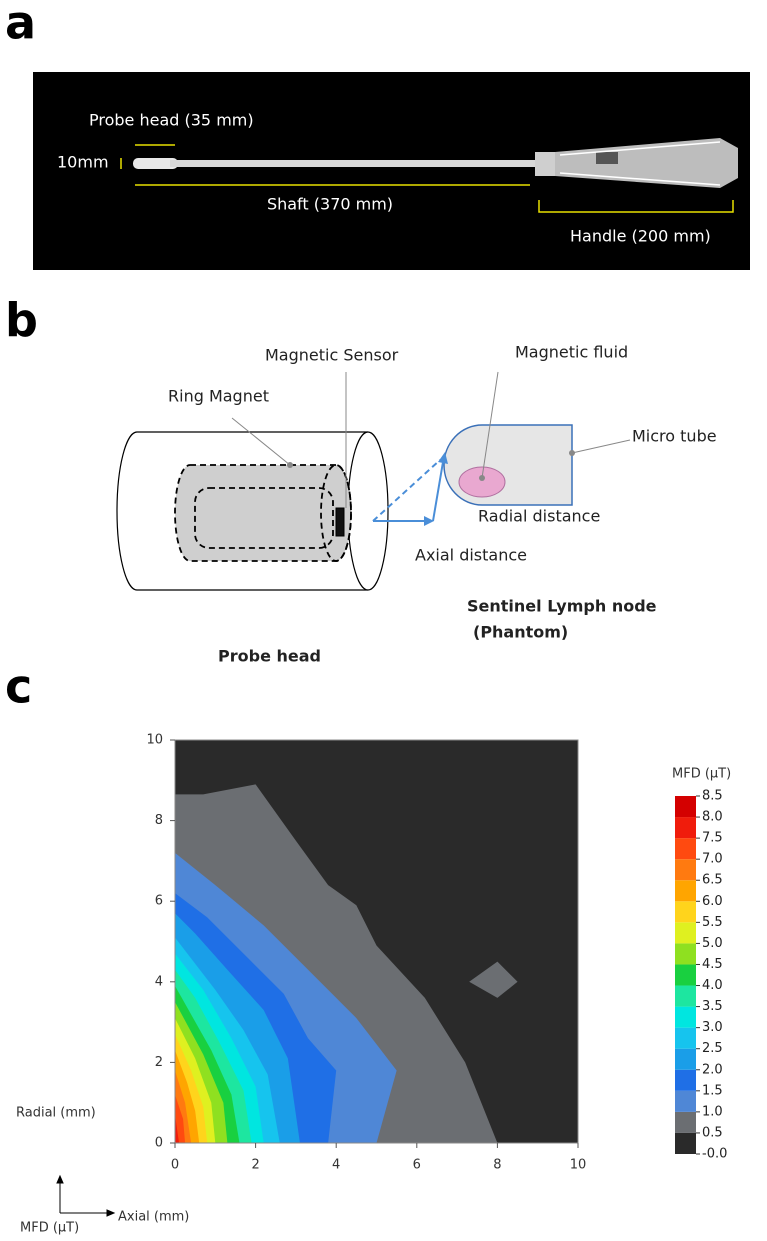  Describe the element at coordinates (21, 321) in the screenshot. I see `panel-label: b` at that location.